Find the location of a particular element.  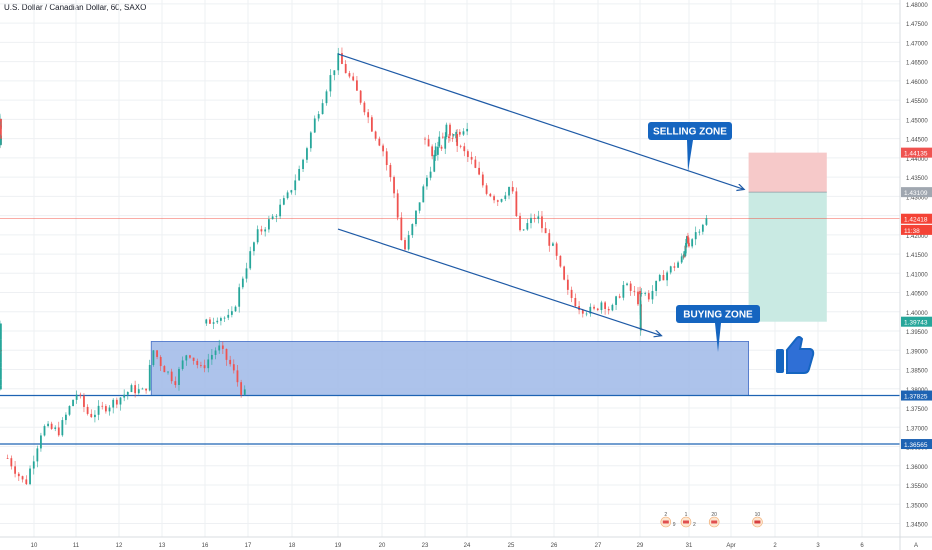

buying-zone-callout: BUYING ZONE is located at coordinates (718, 328).